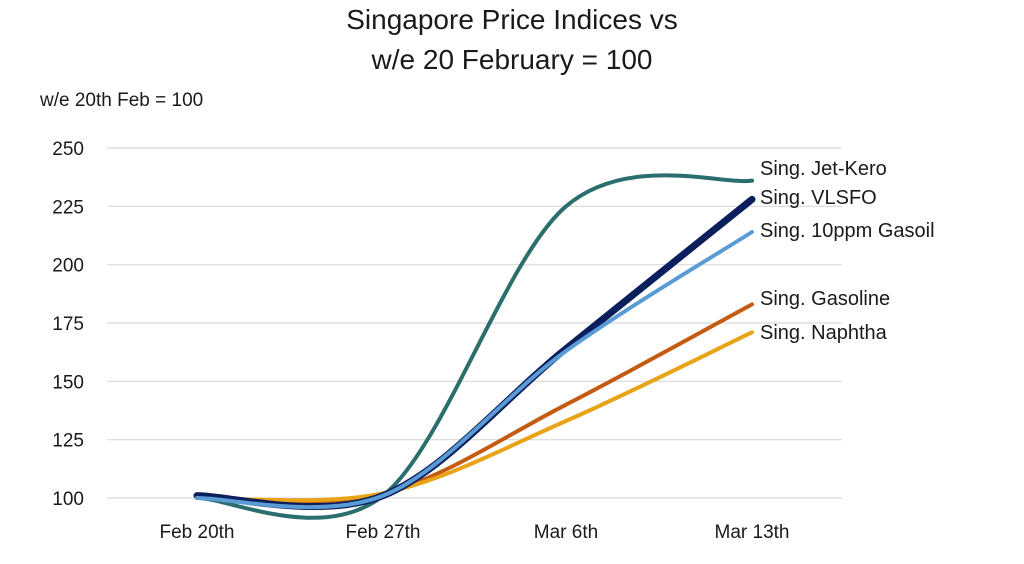  I want to click on y-tick-labels: 100 125 150 175 200 225 250, so click(68, 324).